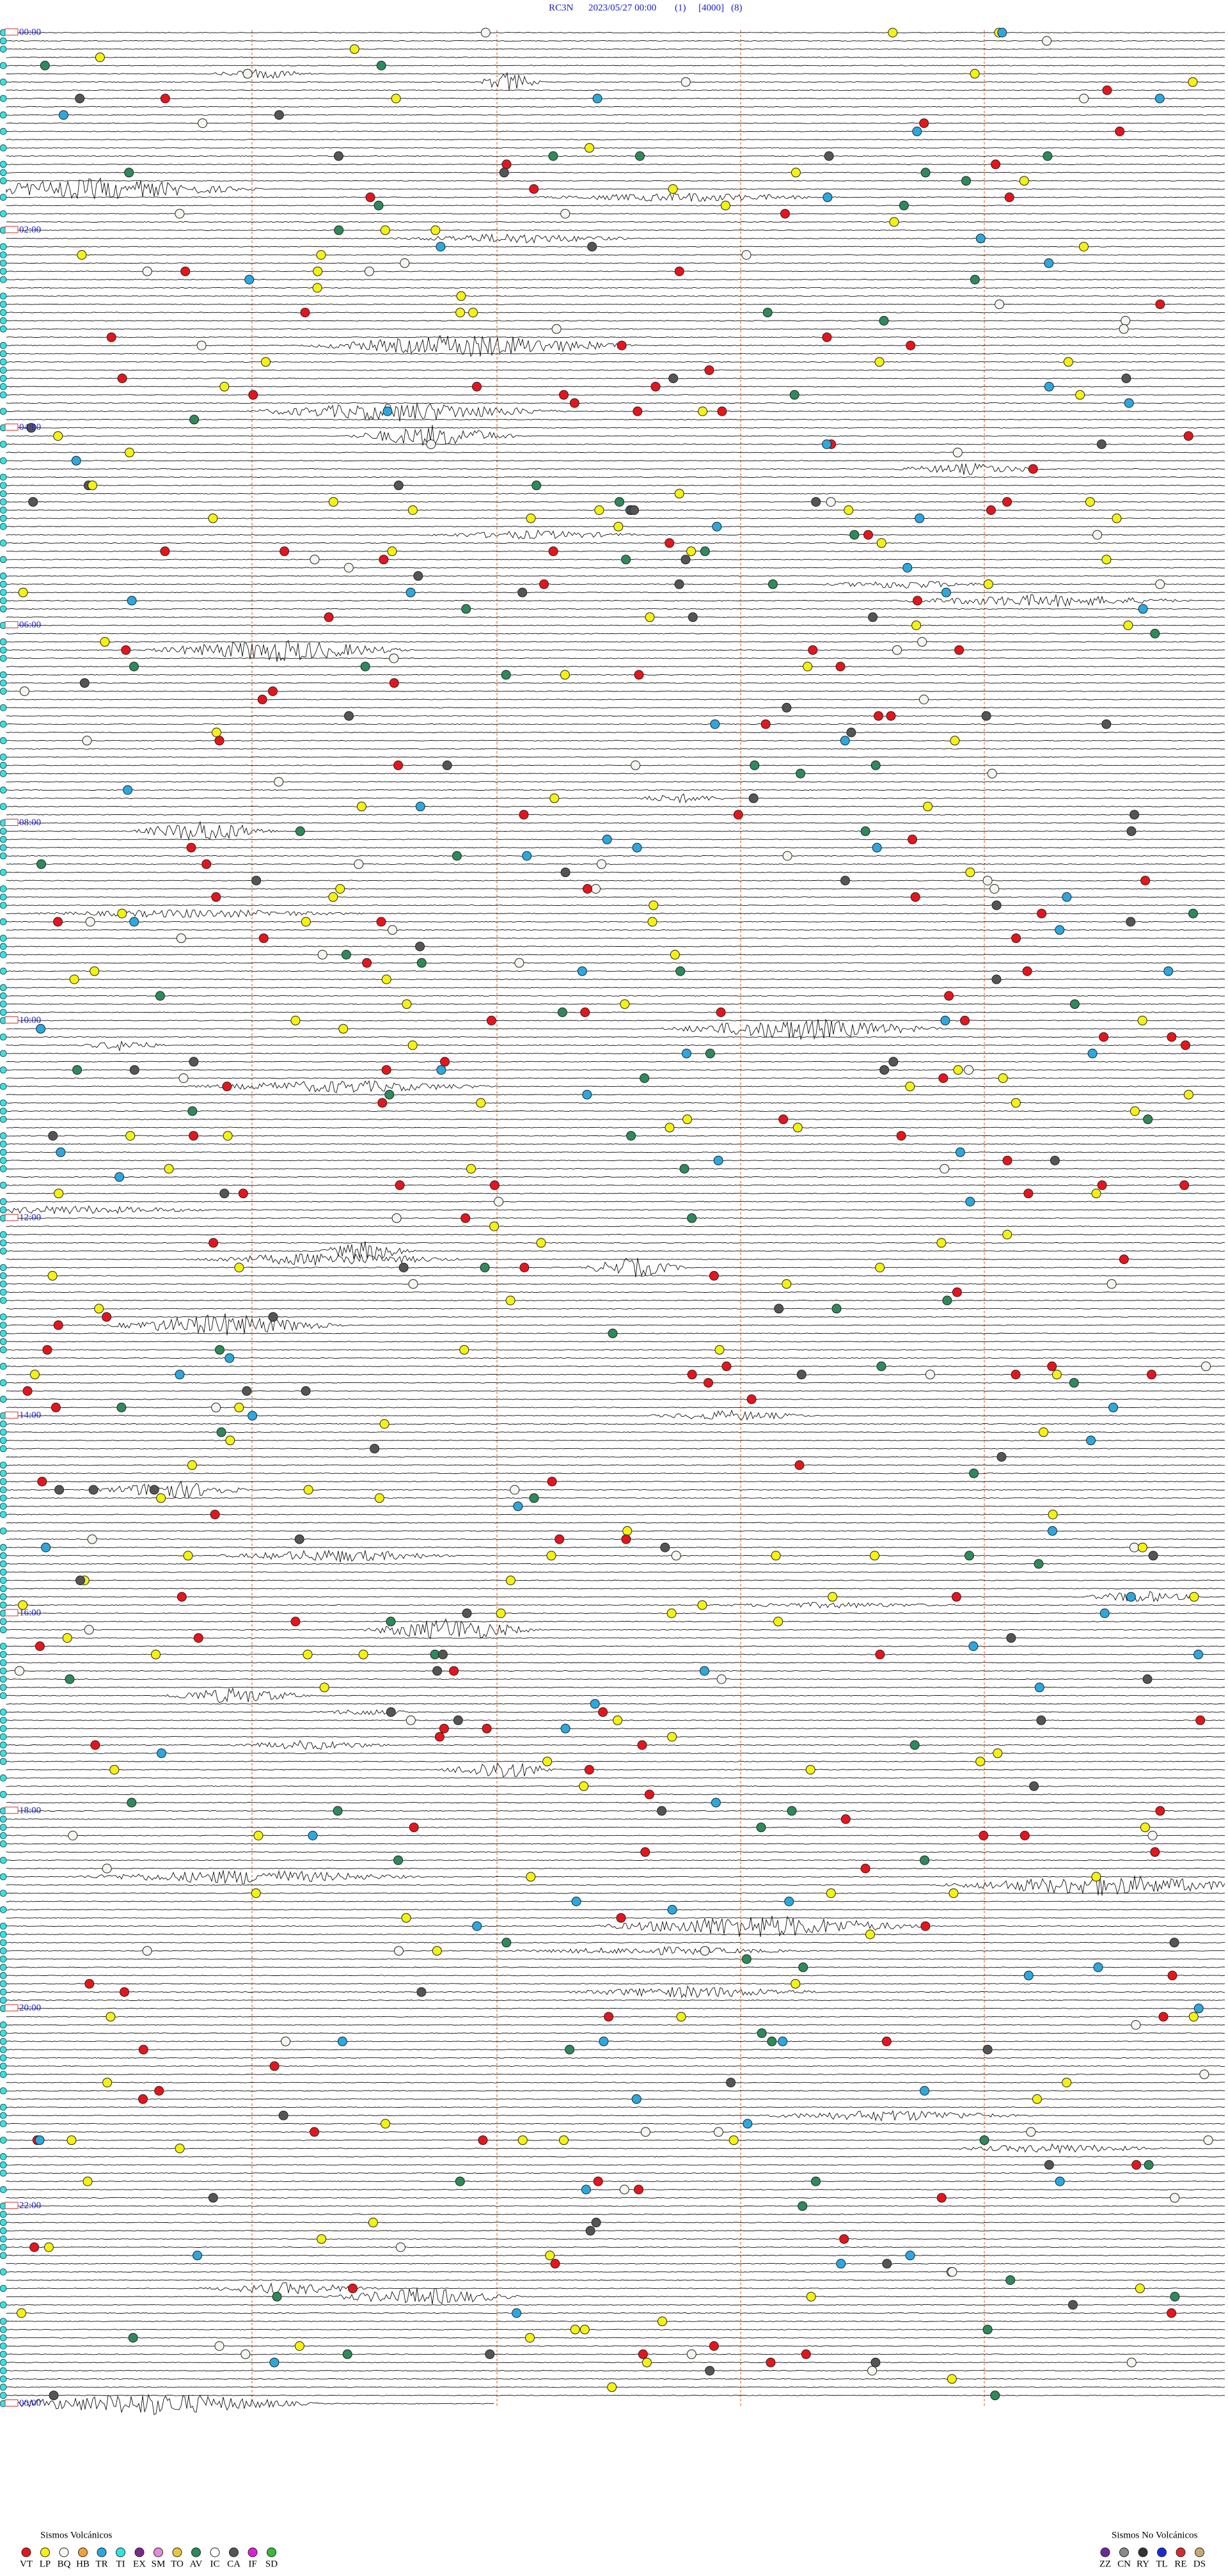 Image resolution: width=1228 pixels, height=2576 pixels. I want to click on time-label: 12:00, so click(30, 1218).